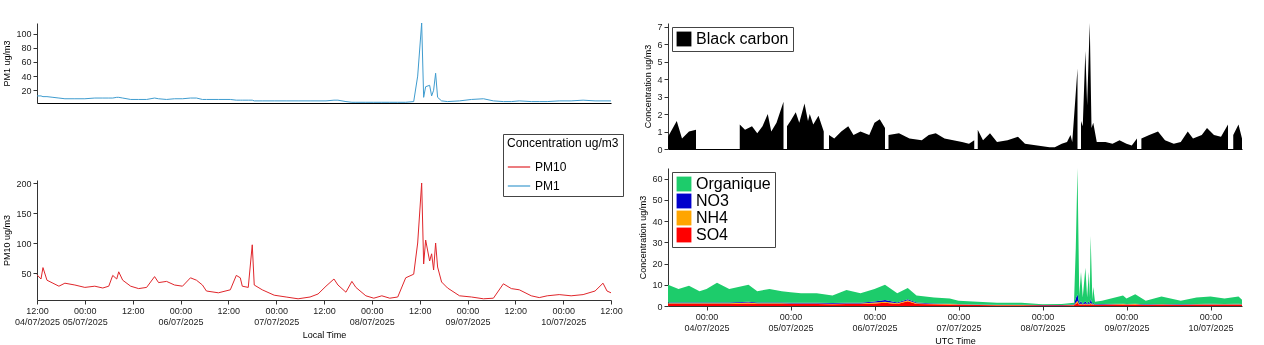  I want to click on y-tick-label: 2, so click(660, 114).